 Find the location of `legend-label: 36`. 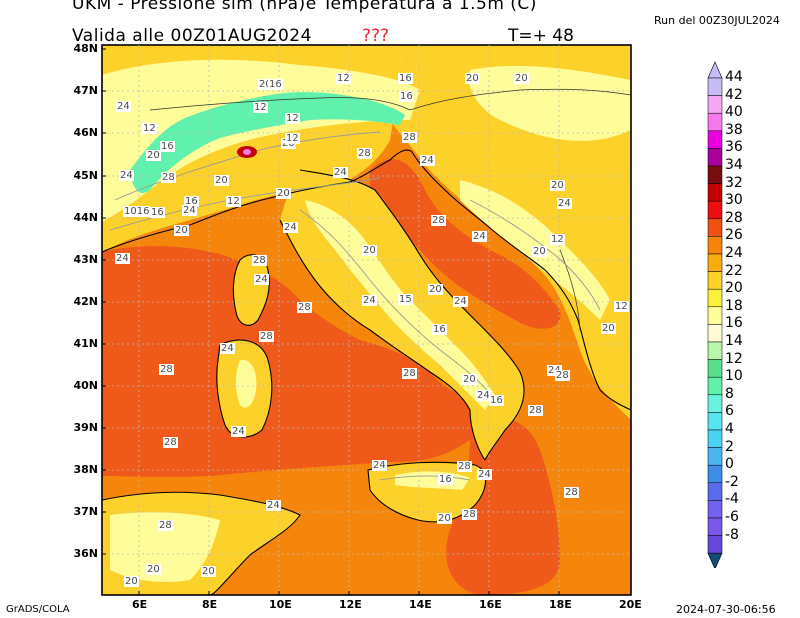

legend-label: 36 is located at coordinates (734, 147).